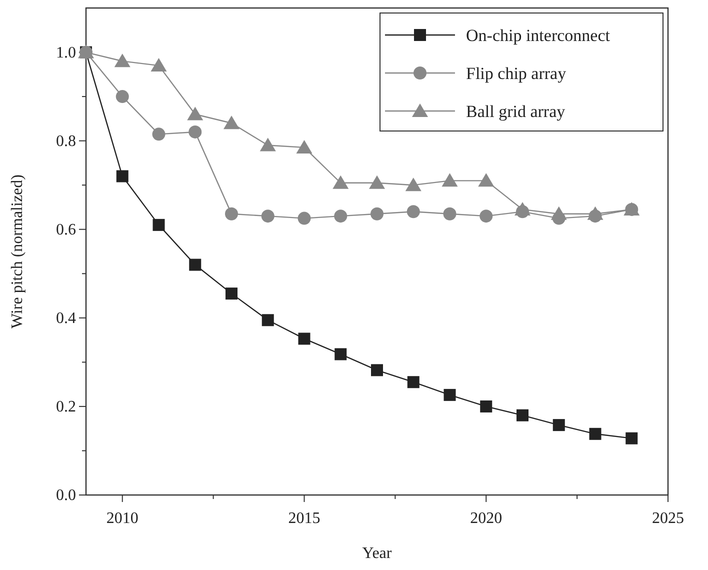 This screenshot has width=708, height=570. I want to click on y-tick-label: 1.0, so click(66, 53).